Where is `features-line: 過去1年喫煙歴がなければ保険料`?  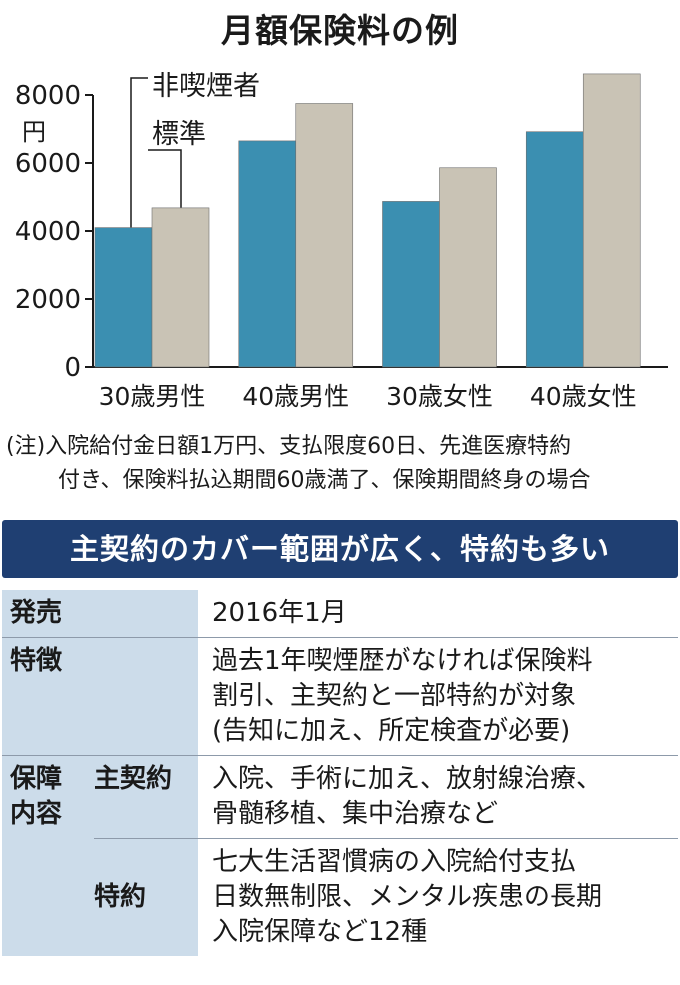
features-line: 過去1年喫煙歴がなければ保険料 is located at coordinates (402, 661).